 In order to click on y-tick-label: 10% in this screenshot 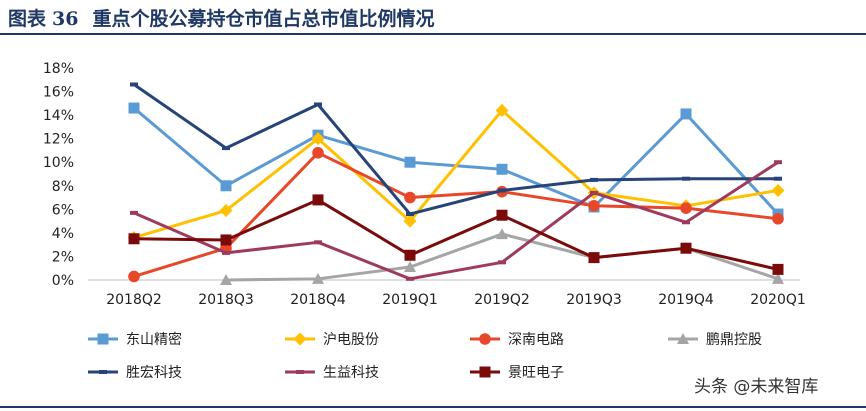, I will do `click(58, 163)`.